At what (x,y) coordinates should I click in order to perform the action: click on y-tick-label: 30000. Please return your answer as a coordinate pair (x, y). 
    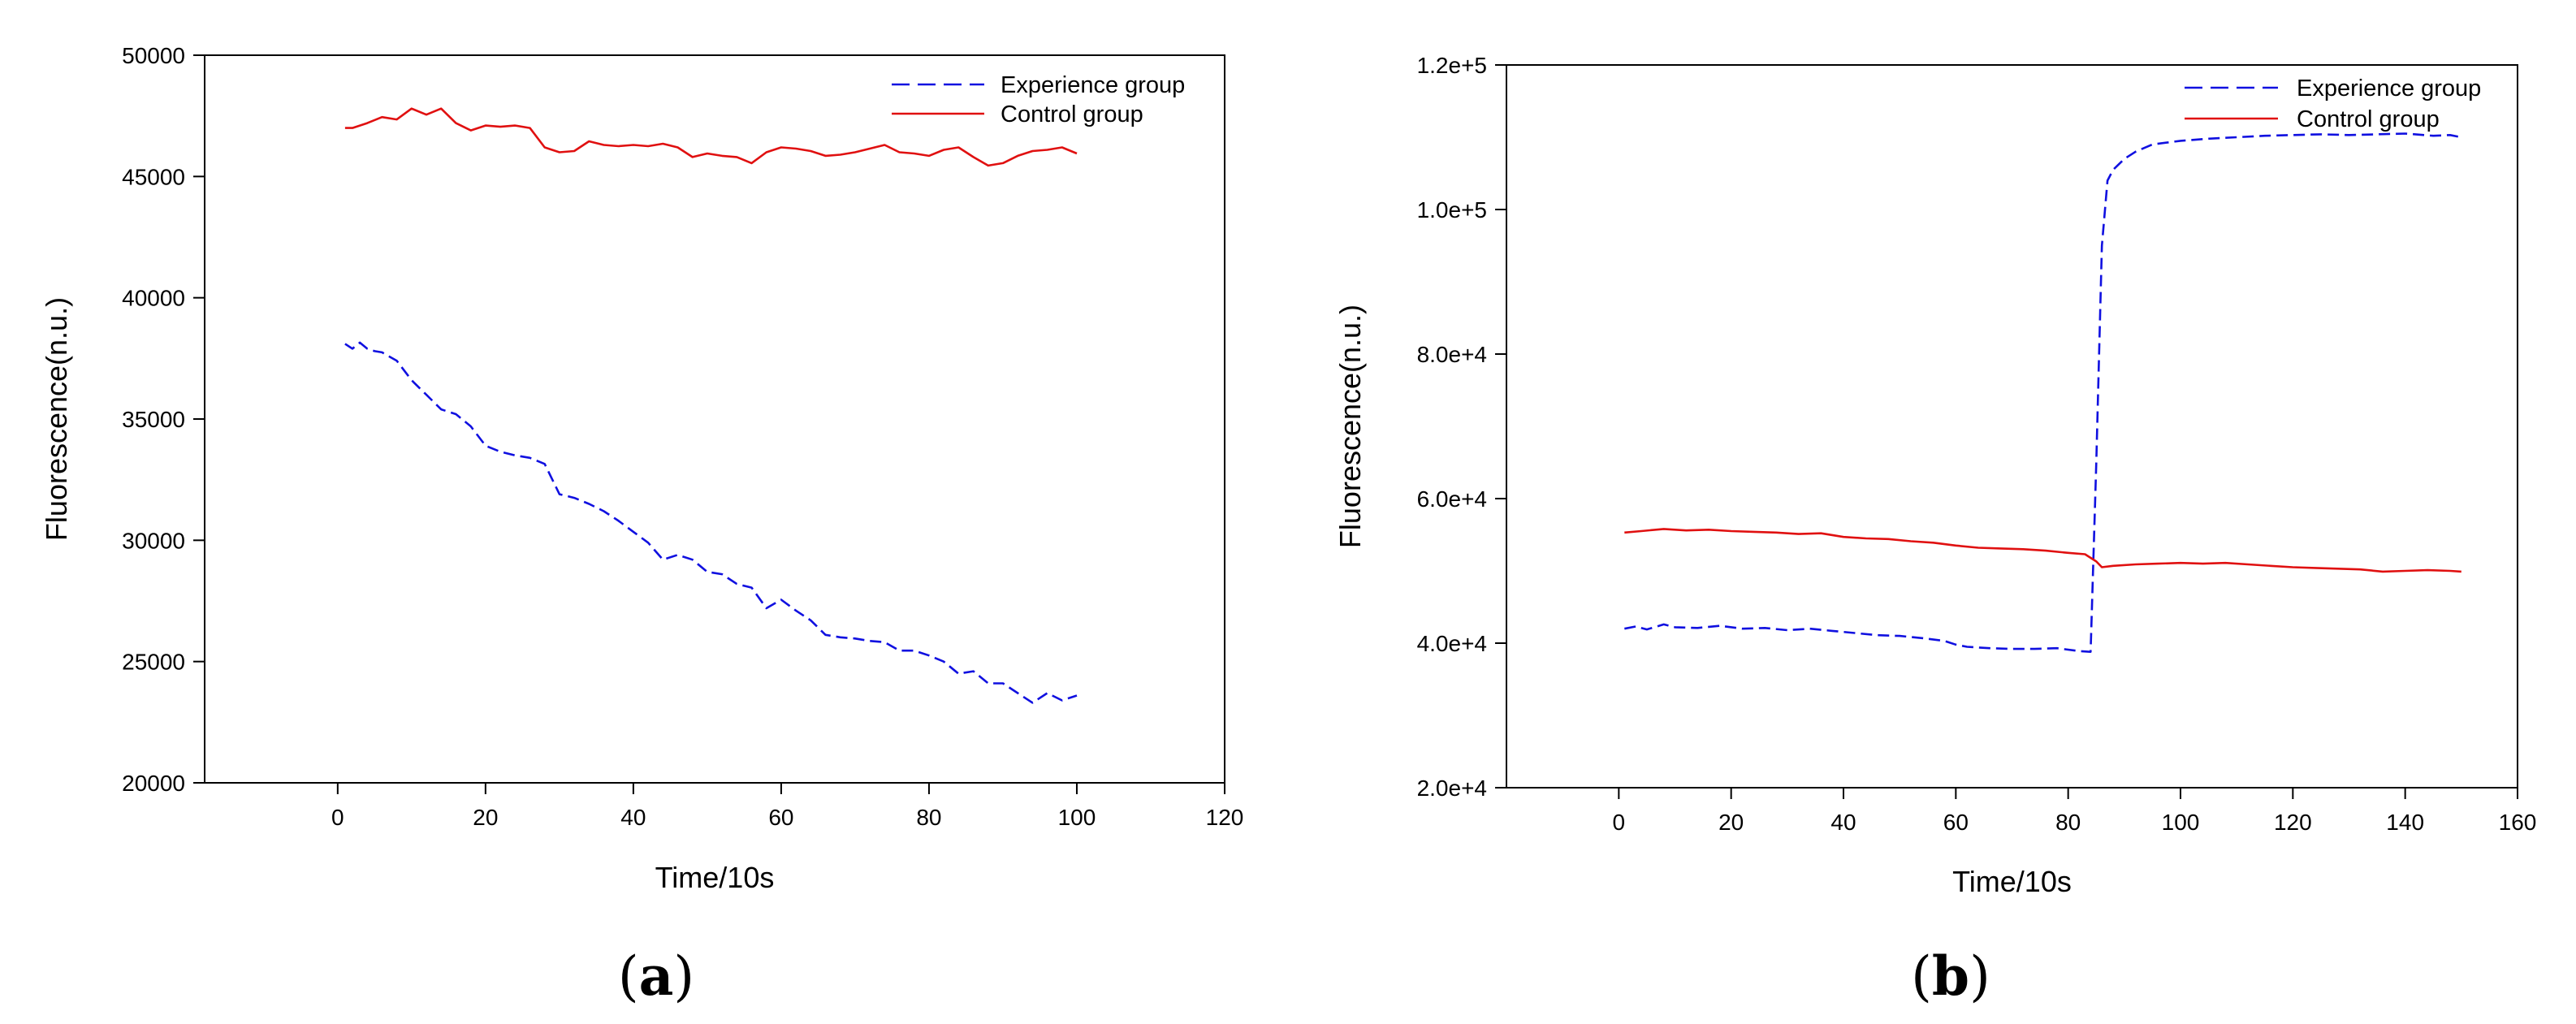
    Looking at the image, I should click on (154, 540).